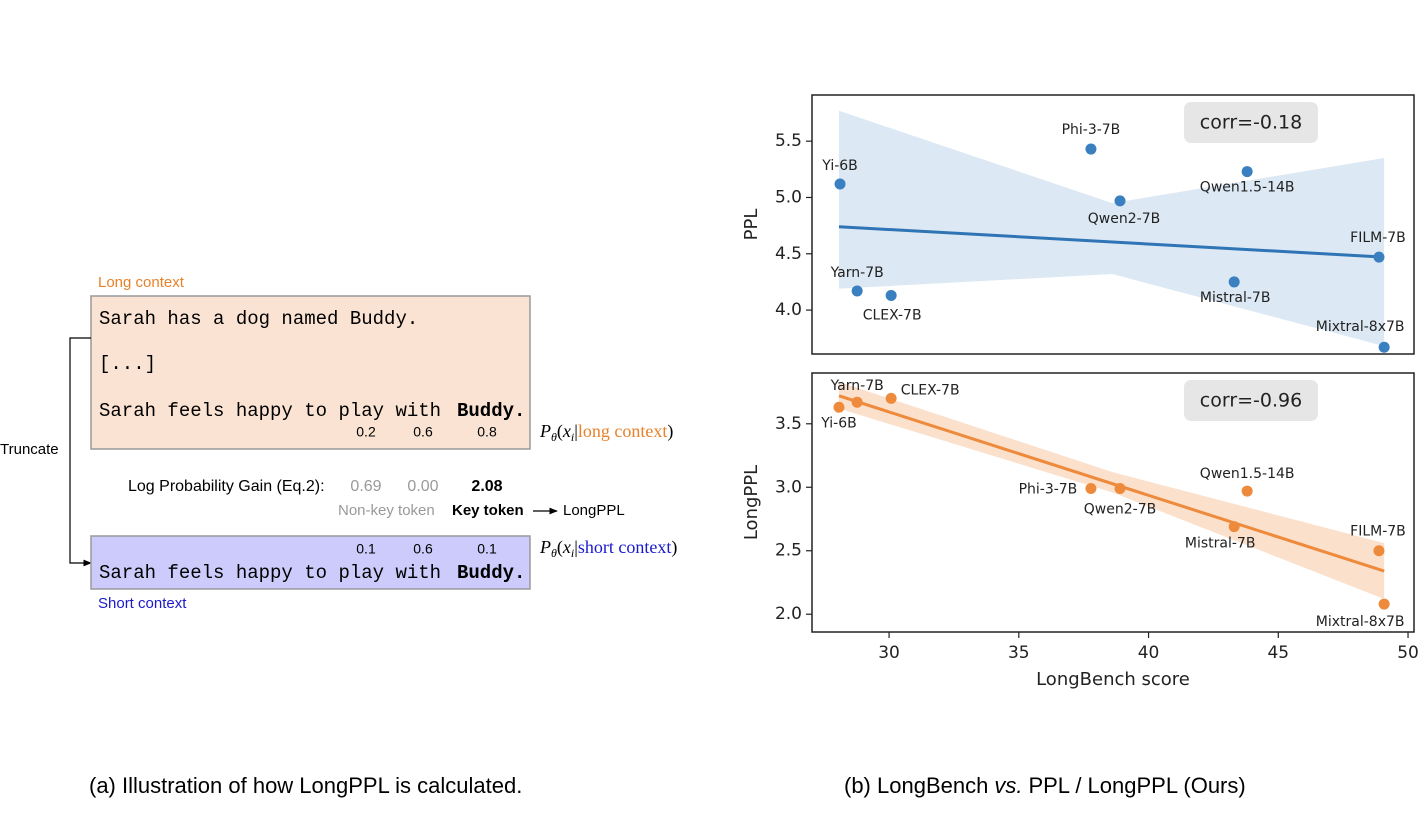 The height and width of the screenshot is (813, 1427). I want to click on caption: (b) LongBench vs. PPL / LongPPL (Ours), so click(1045, 785).